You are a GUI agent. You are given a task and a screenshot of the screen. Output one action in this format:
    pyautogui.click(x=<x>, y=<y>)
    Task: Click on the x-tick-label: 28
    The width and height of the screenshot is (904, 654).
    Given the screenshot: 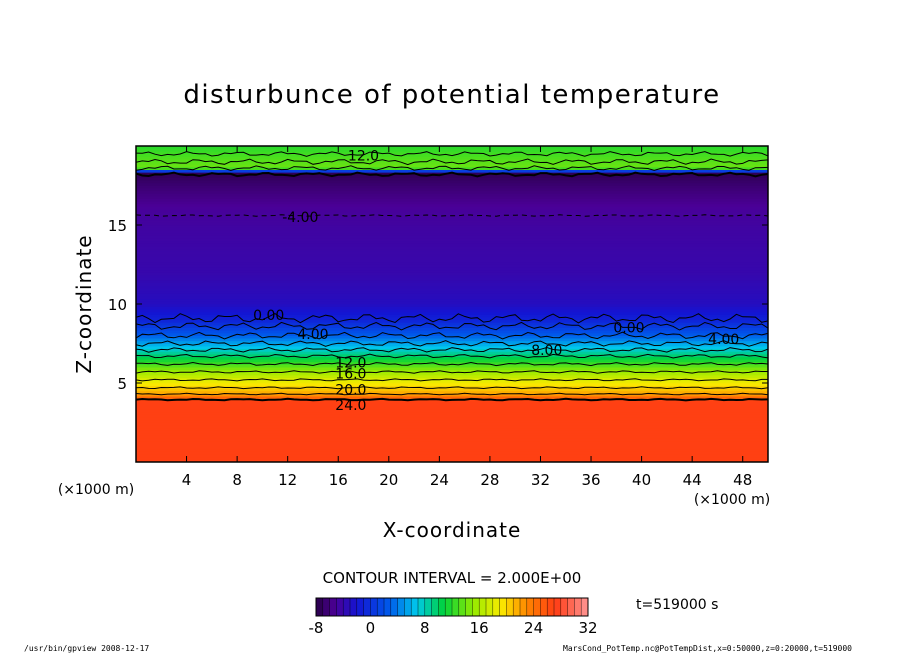 What is the action you would take?
    pyautogui.click(x=489, y=480)
    